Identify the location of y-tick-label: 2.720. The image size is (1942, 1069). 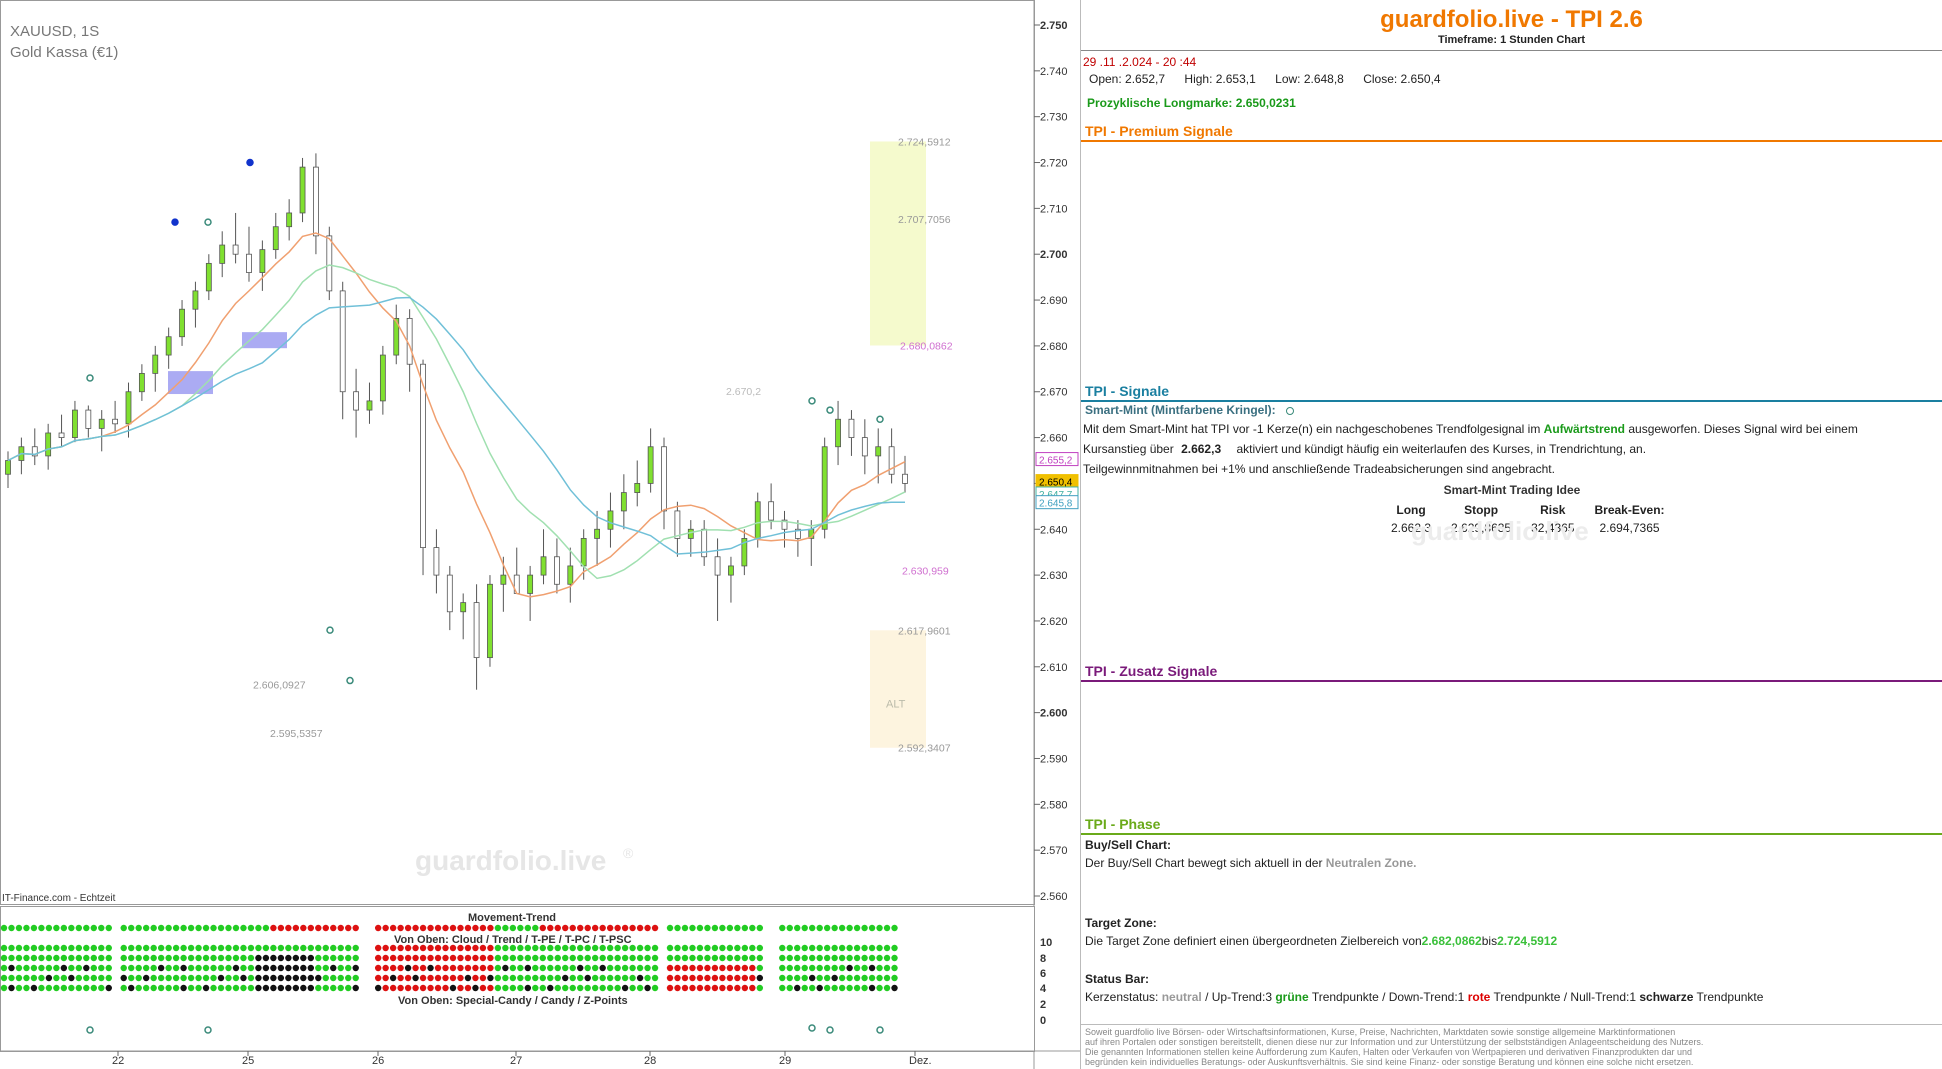
(1054, 164).